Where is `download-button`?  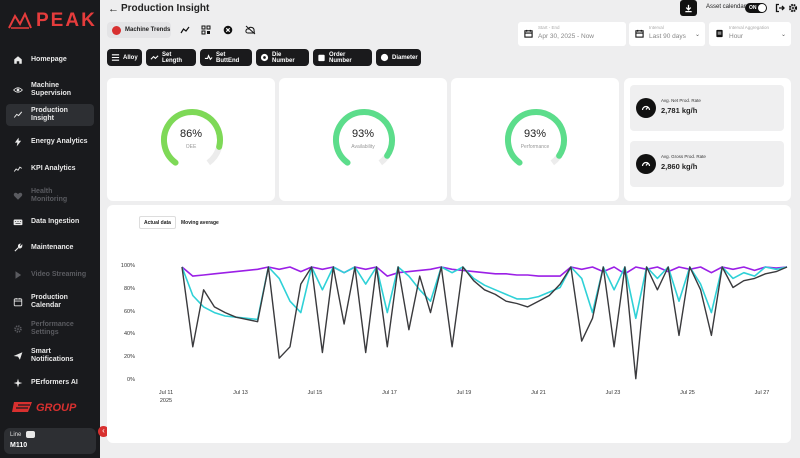 download-button is located at coordinates (688, 8).